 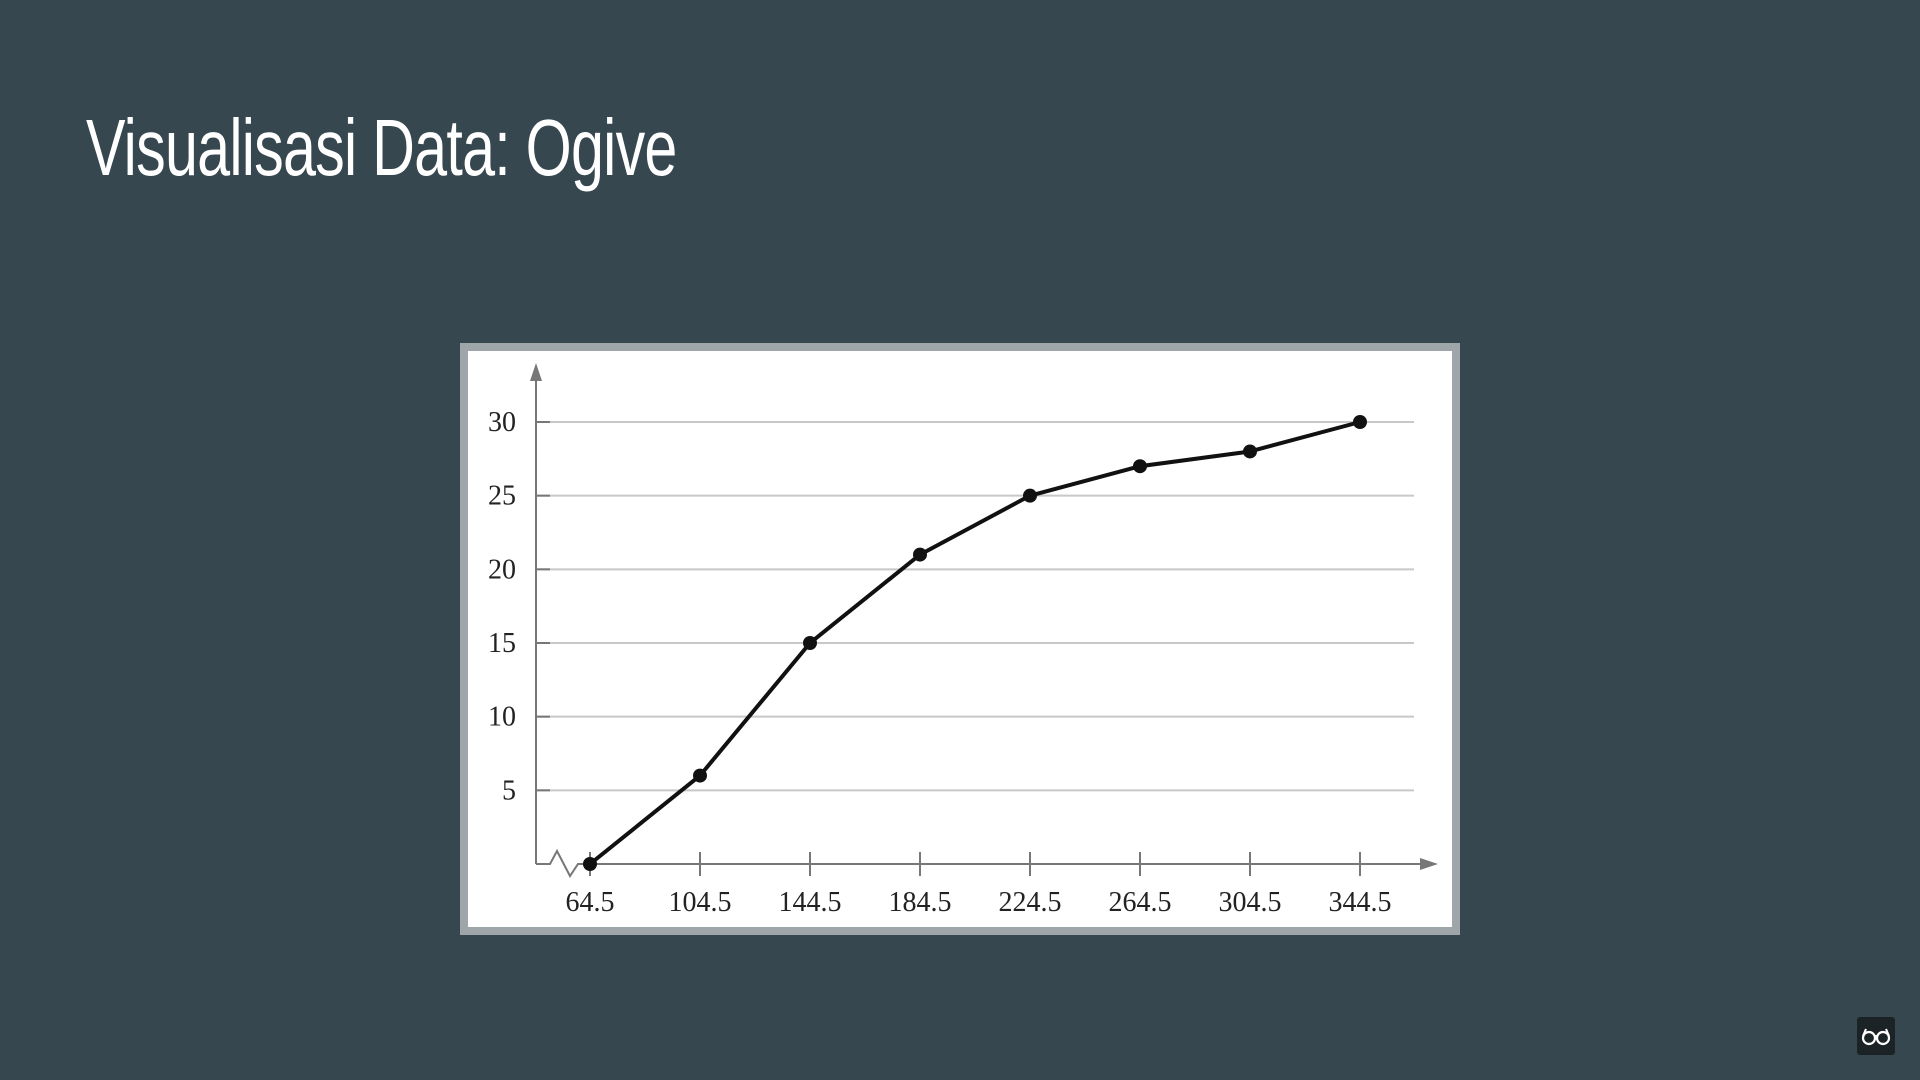 What do you see at coordinates (502, 422) in the screenshot?
I see `y-tick-label: 30` at bounding box center [502, 422].